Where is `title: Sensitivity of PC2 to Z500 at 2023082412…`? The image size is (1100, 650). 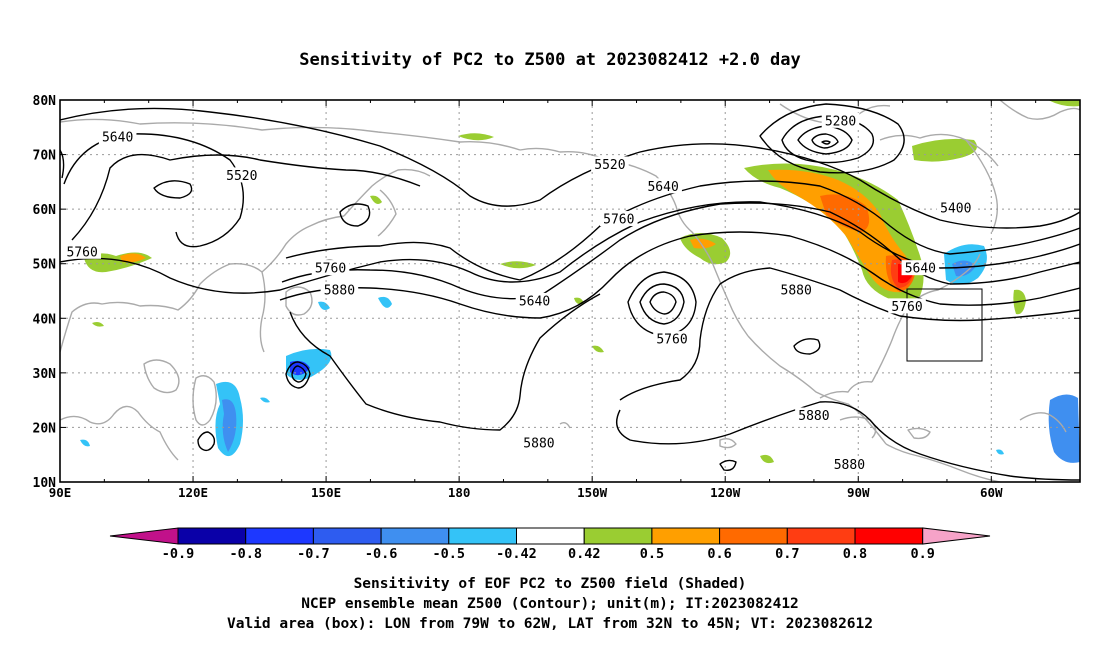
title: Sensitivity of PC2 to Z500 at 2023082412… is located at coordinates (550, 60).